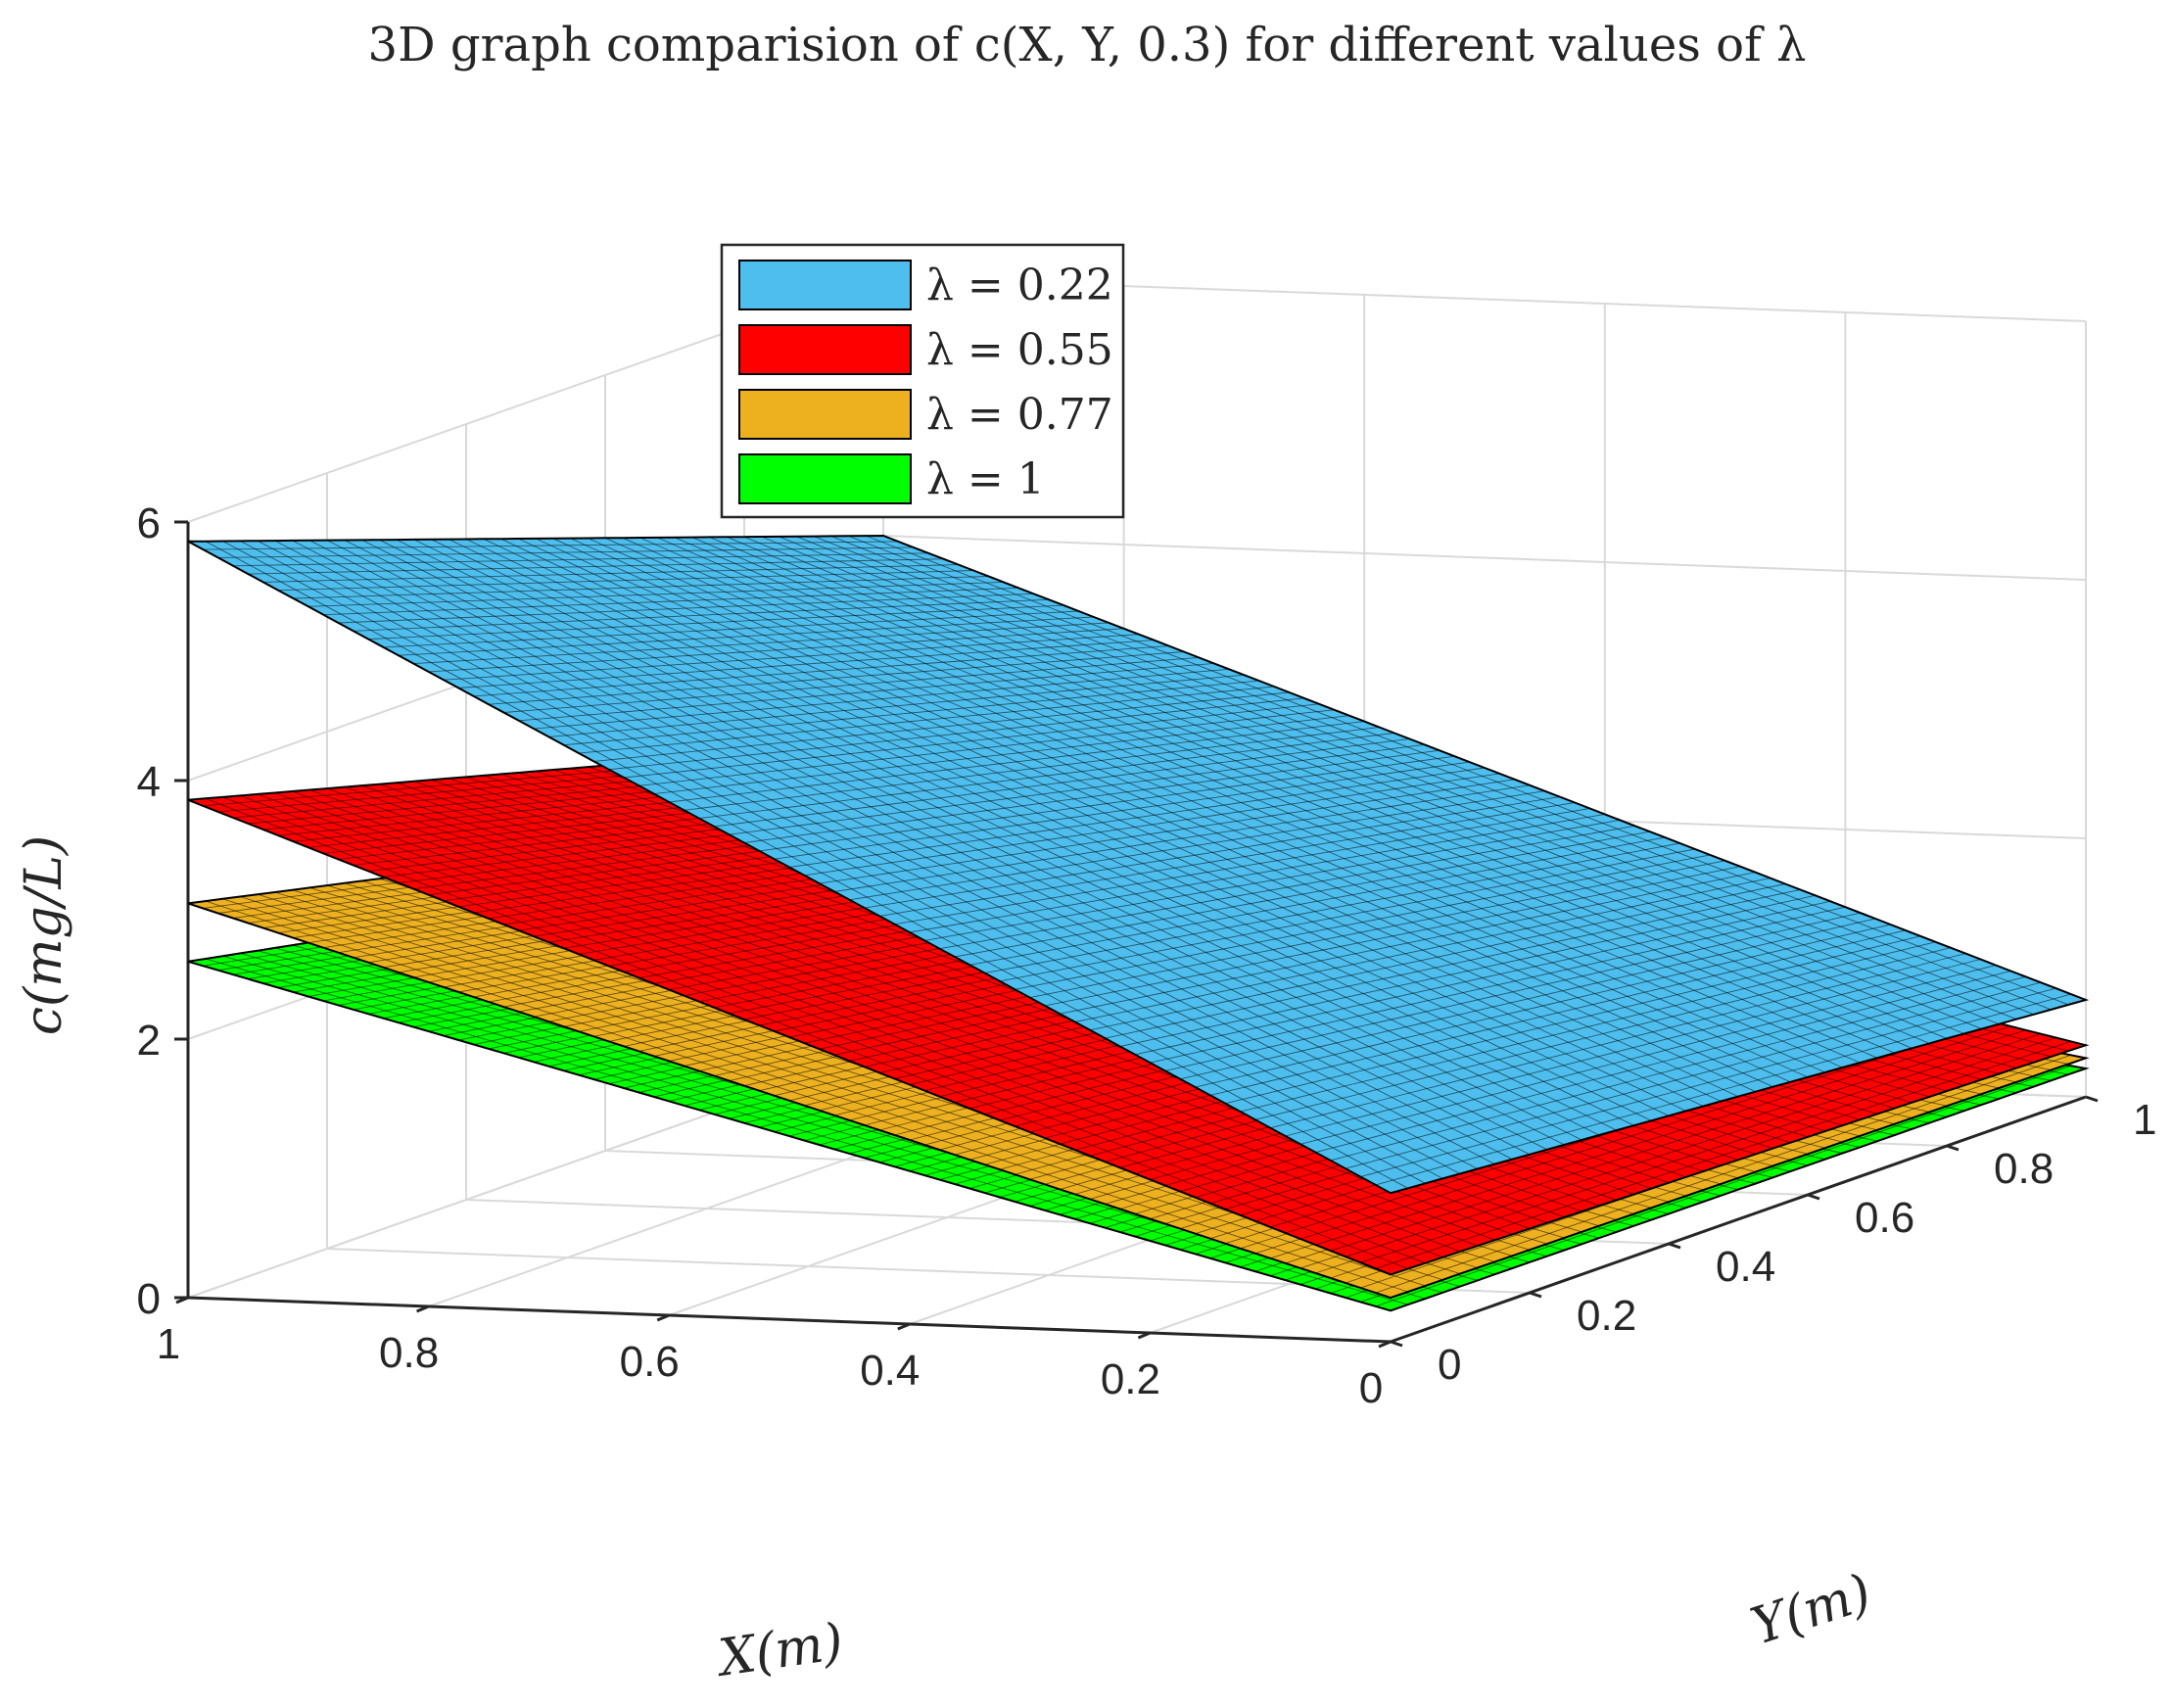 The image size is (2173, 1708). What do you see at coordinates (1745, 1267) in the screenshot?
I see `y-tick-label: 0.4` at bounding box center [1745, 1267].